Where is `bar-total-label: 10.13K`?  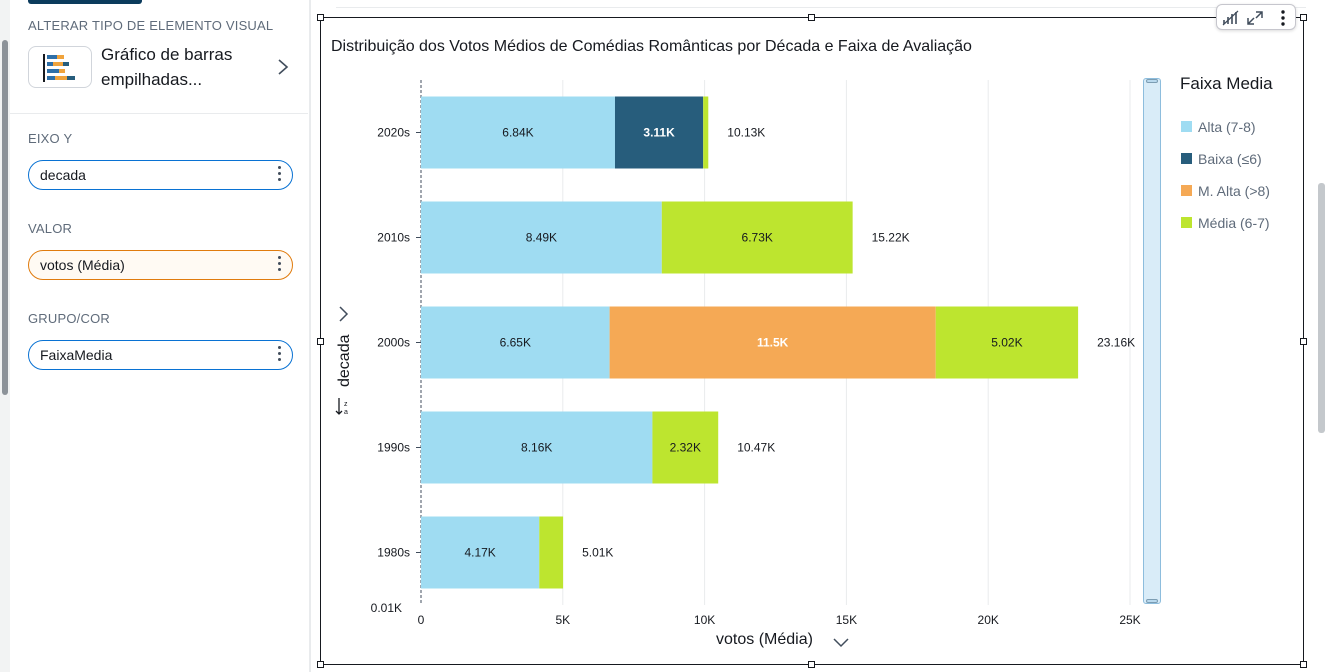 bar-total-label: 10.13K is located at coordinates (746, 133).